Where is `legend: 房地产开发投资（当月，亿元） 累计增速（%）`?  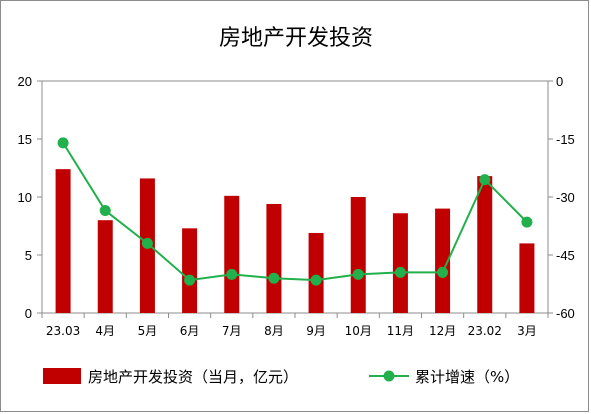 legend: 房地产开发投资（当月，亿元） 累计增速（%） is located at coordinates (281, 377).